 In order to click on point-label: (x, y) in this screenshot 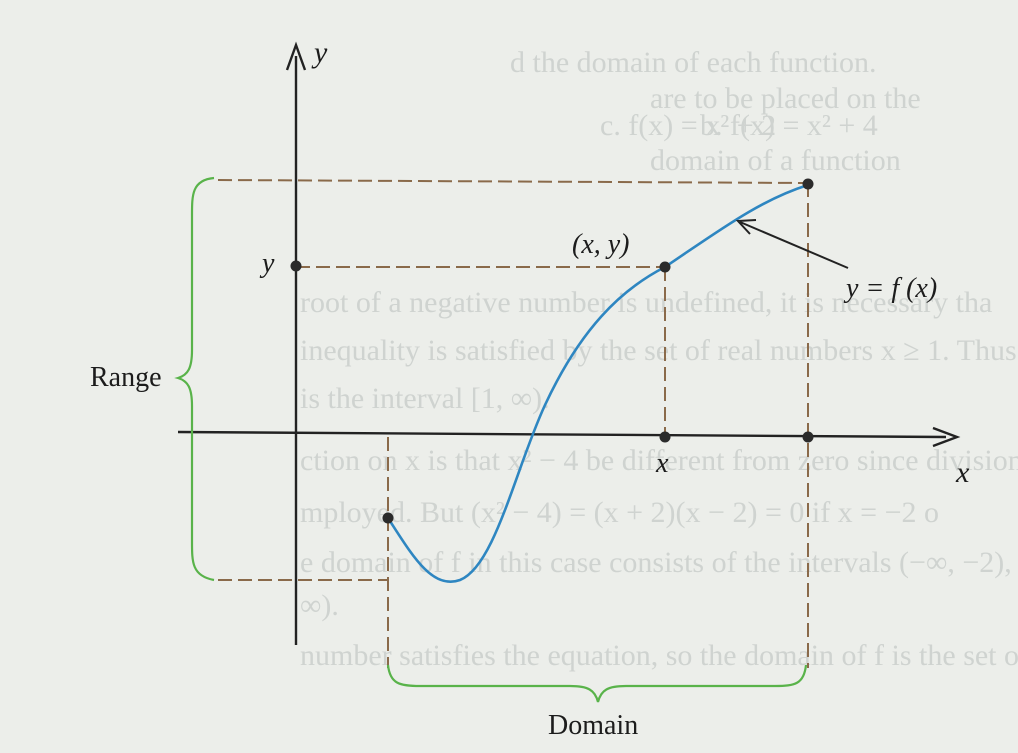, I will do `click(601, 244)`.